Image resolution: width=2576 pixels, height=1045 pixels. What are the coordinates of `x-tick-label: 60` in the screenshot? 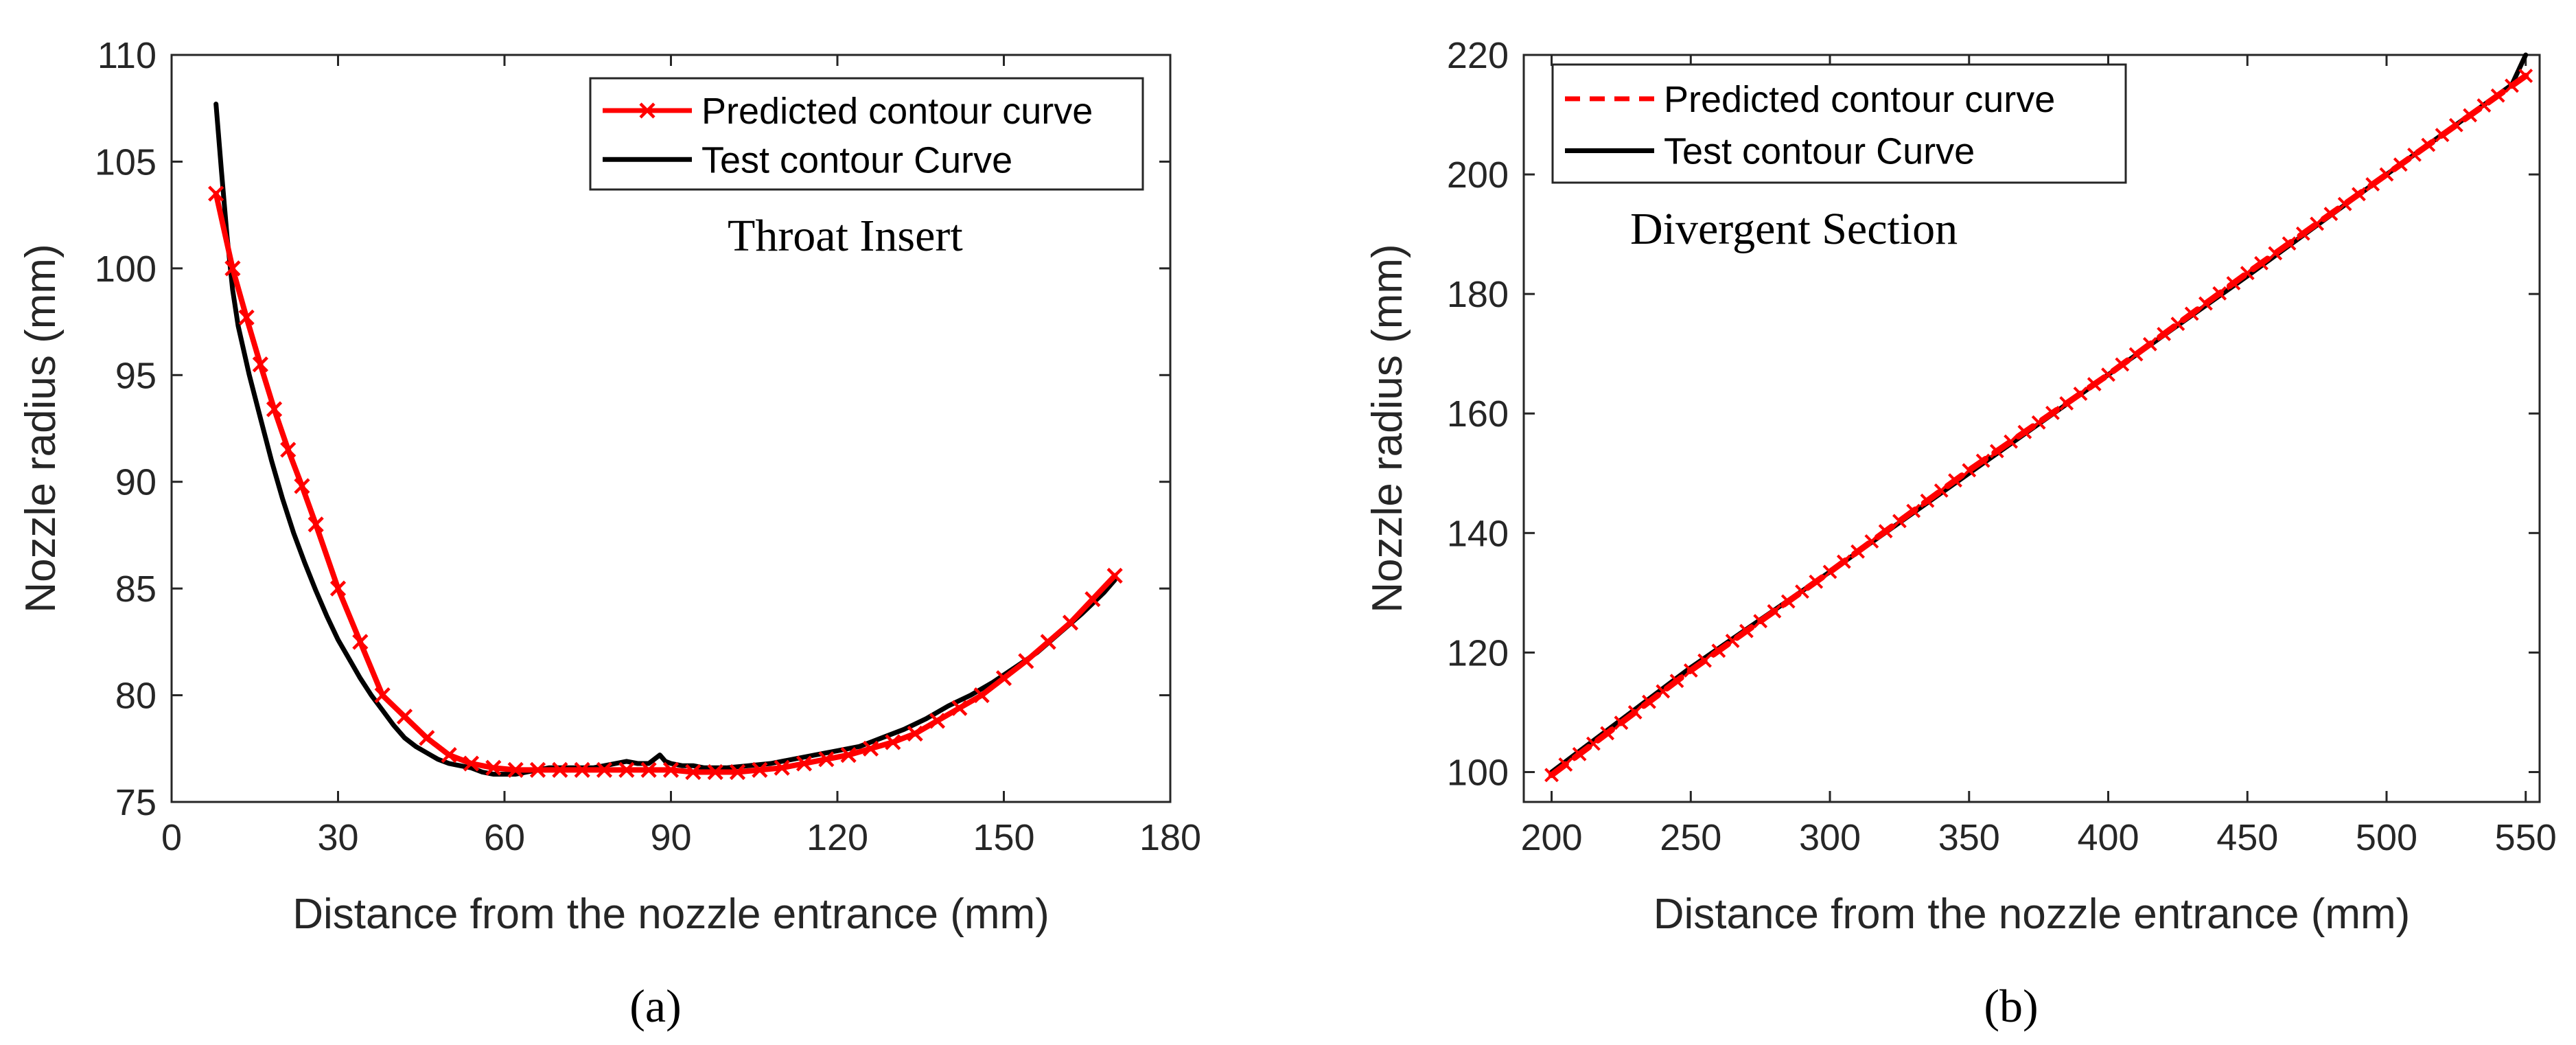 It's located at (504, 837).